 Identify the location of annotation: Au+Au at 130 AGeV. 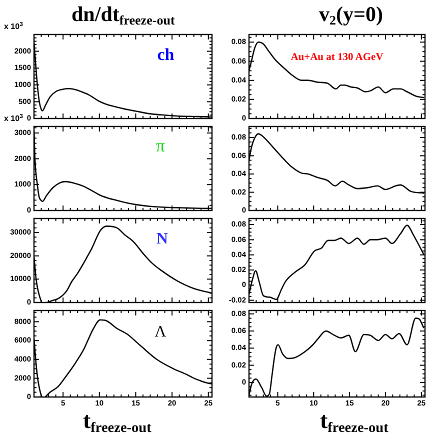
(337, 57).